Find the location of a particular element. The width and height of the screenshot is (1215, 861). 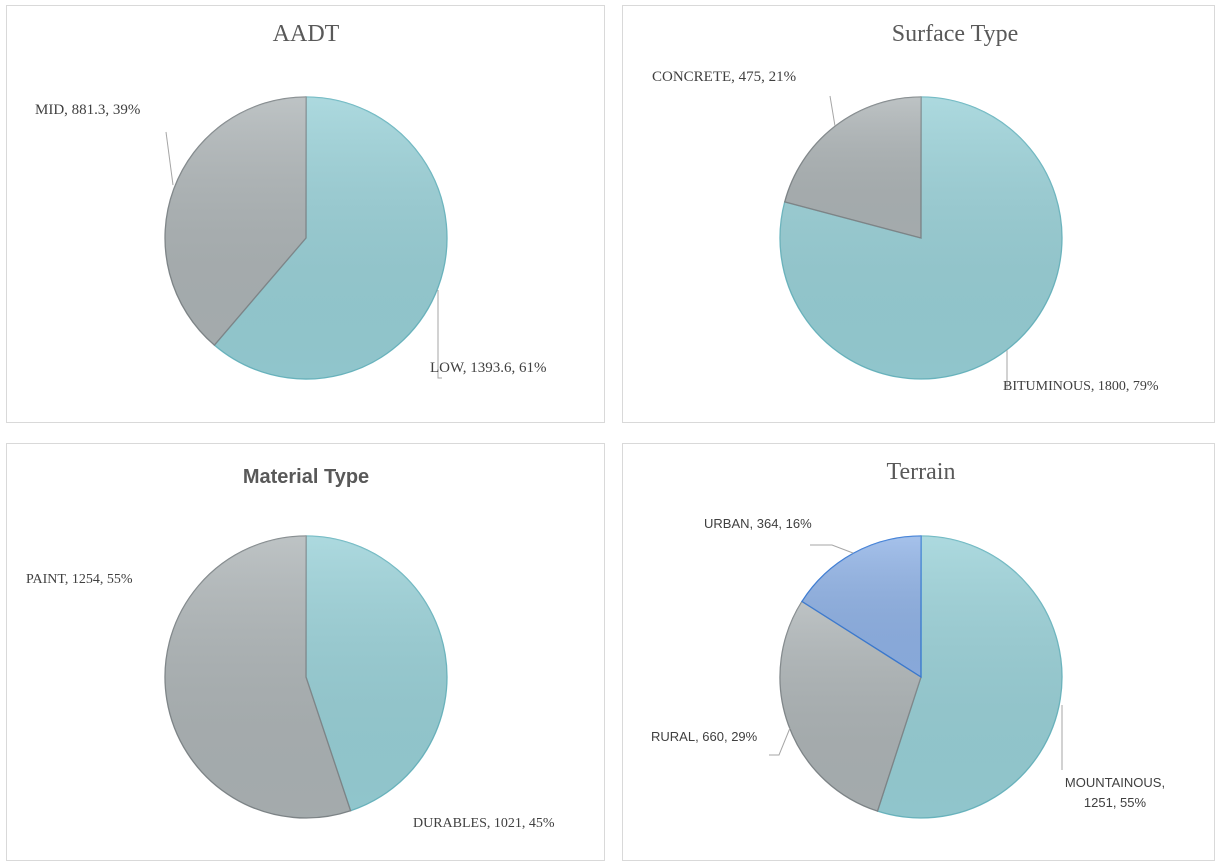

chart-title: Surface Type is located at coordinates (955, 34).